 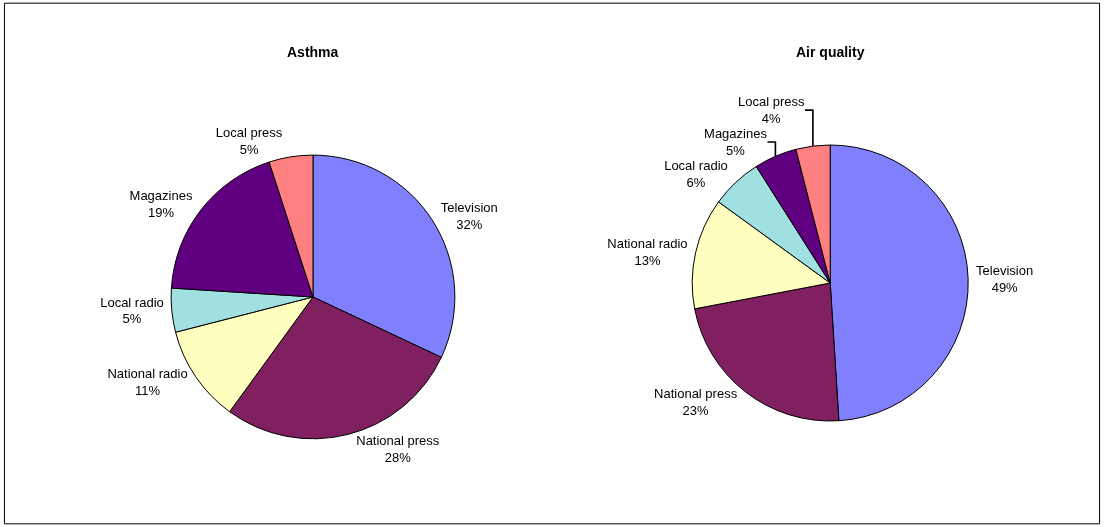 I want to click on data-label: 23%, so click(x=696, y=410).